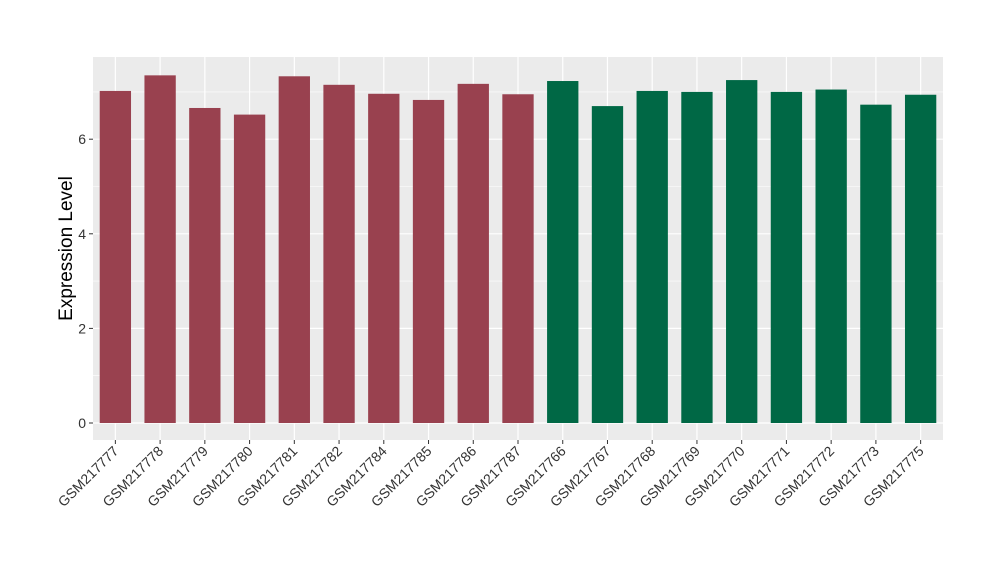 The width and height of the screenshot is (1000, 580). I want to click on bar-GSM217778, so click(160, 249).